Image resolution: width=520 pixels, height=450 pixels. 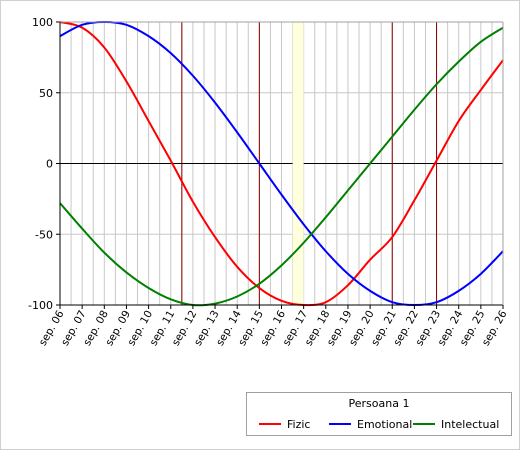 What do you see at coordinates (379, 414) in the screenshot?
I see `legend: Persoana 1 Fizic Emotional Intelectual` at bounding box center [379, 414].